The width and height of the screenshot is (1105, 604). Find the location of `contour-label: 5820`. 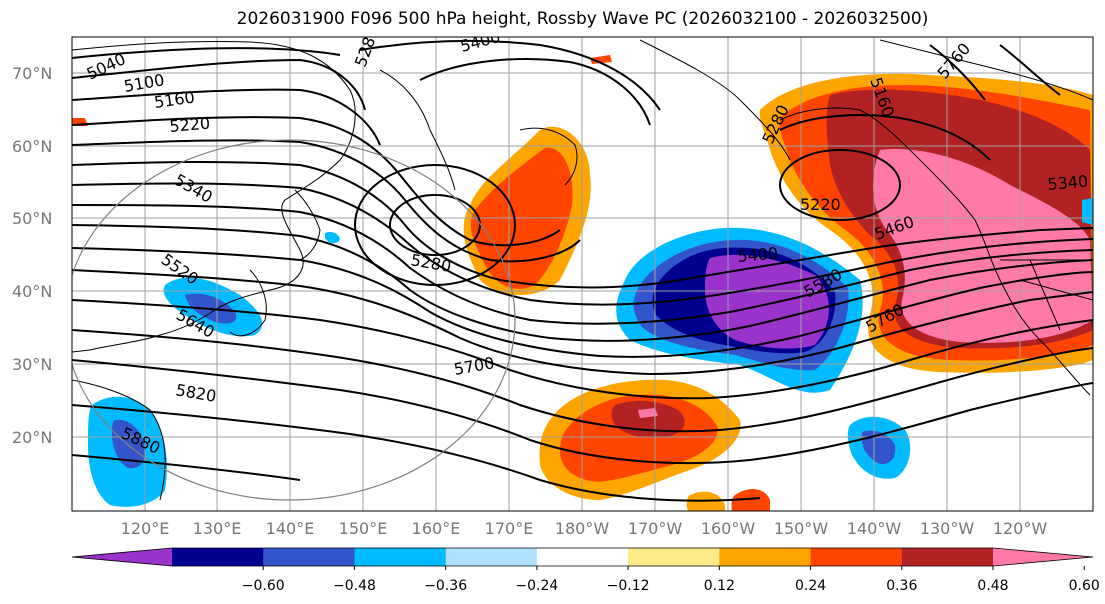

contour-label: 5820 is located at coordinates (195, 393).